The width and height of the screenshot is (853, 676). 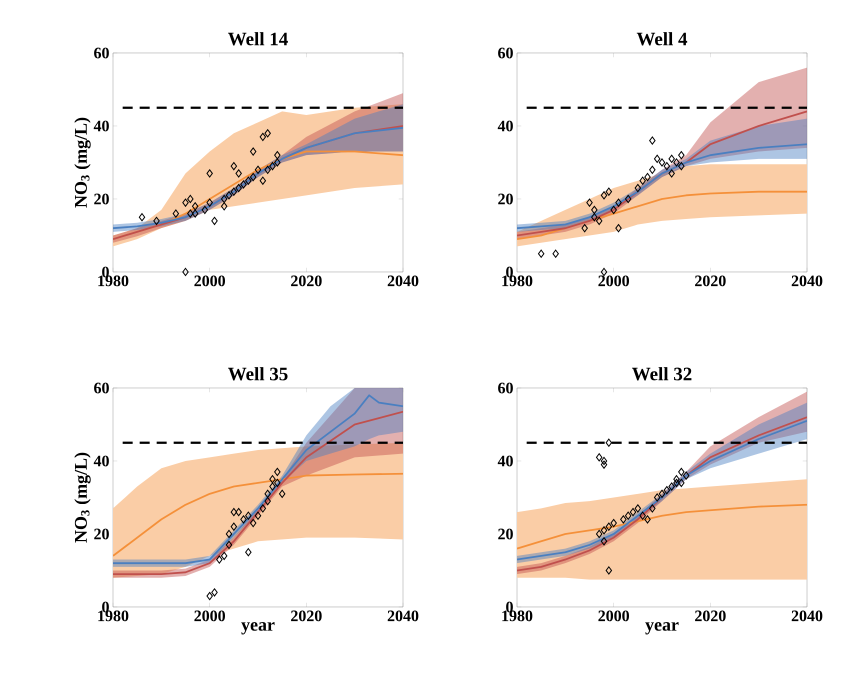 I want to click on chart-title: Well 32, so click(x=662, y=373).